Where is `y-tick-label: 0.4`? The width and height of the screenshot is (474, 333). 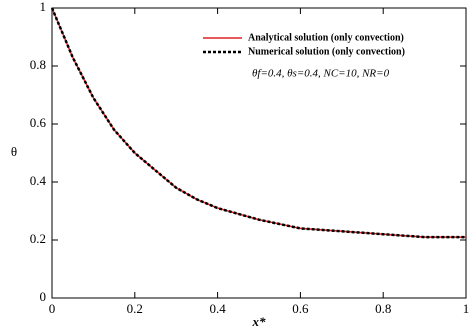
y-tick-label: 0.4 is located at coordinates (38, 180).